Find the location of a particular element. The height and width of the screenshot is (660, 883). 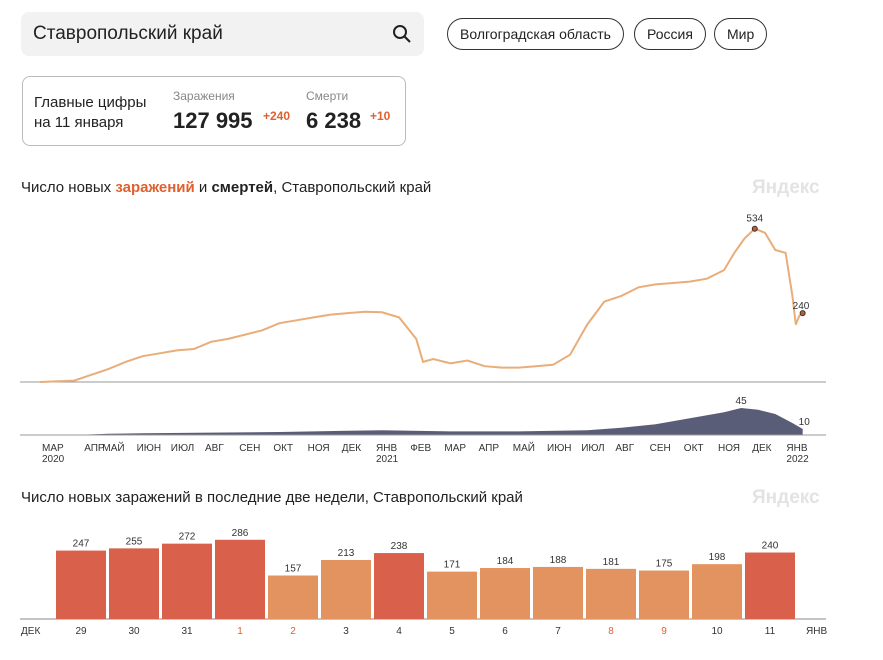

bar-category-label: 30 is located at coordinates (134, 631).